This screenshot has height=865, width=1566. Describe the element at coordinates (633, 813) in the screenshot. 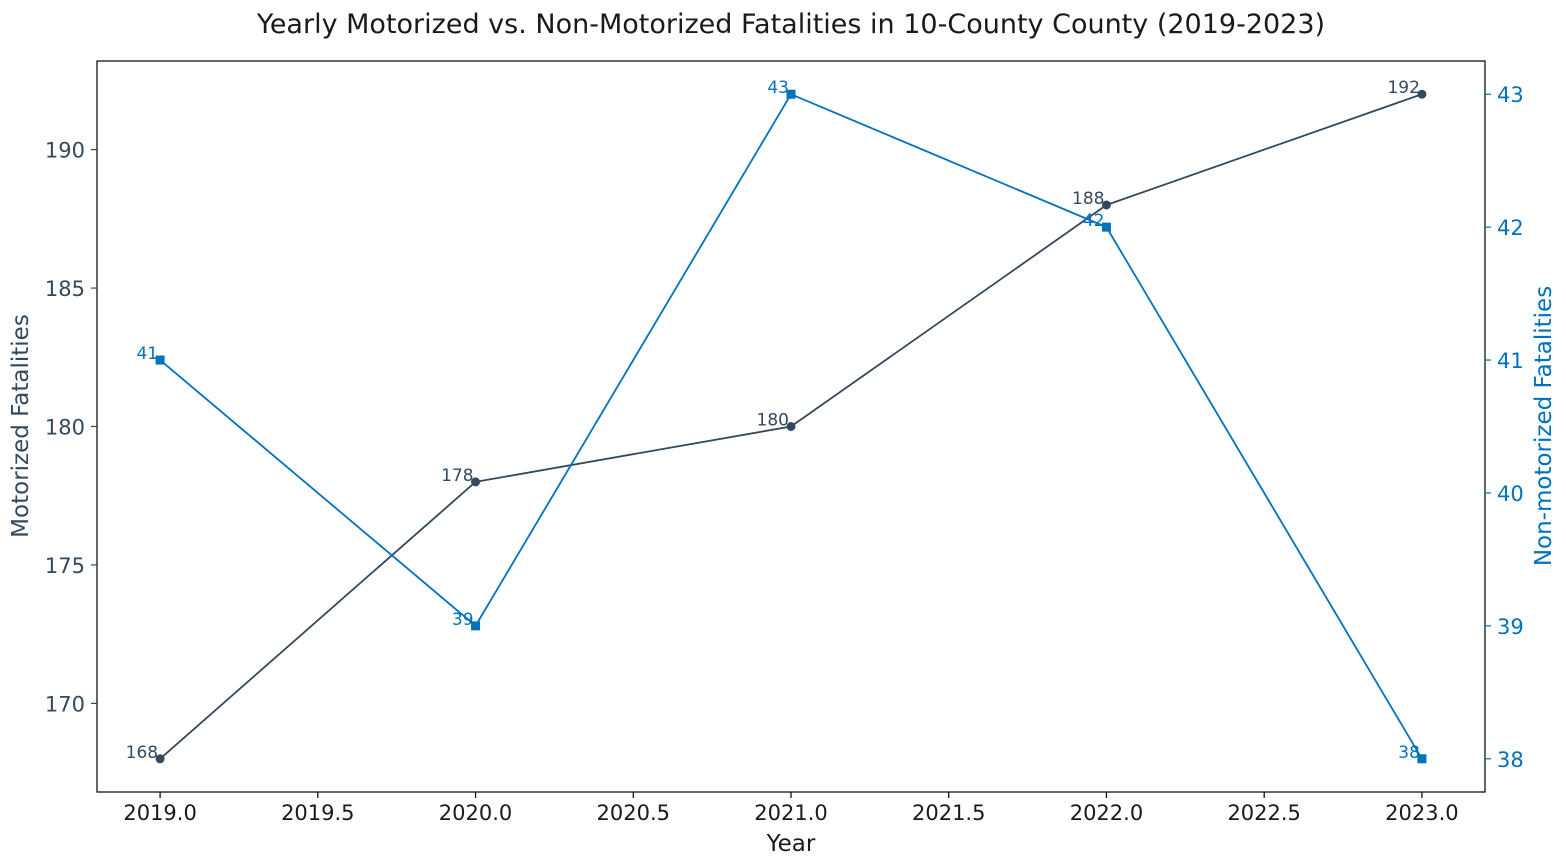

I see `x-tick-label: 2020.5` at that location.